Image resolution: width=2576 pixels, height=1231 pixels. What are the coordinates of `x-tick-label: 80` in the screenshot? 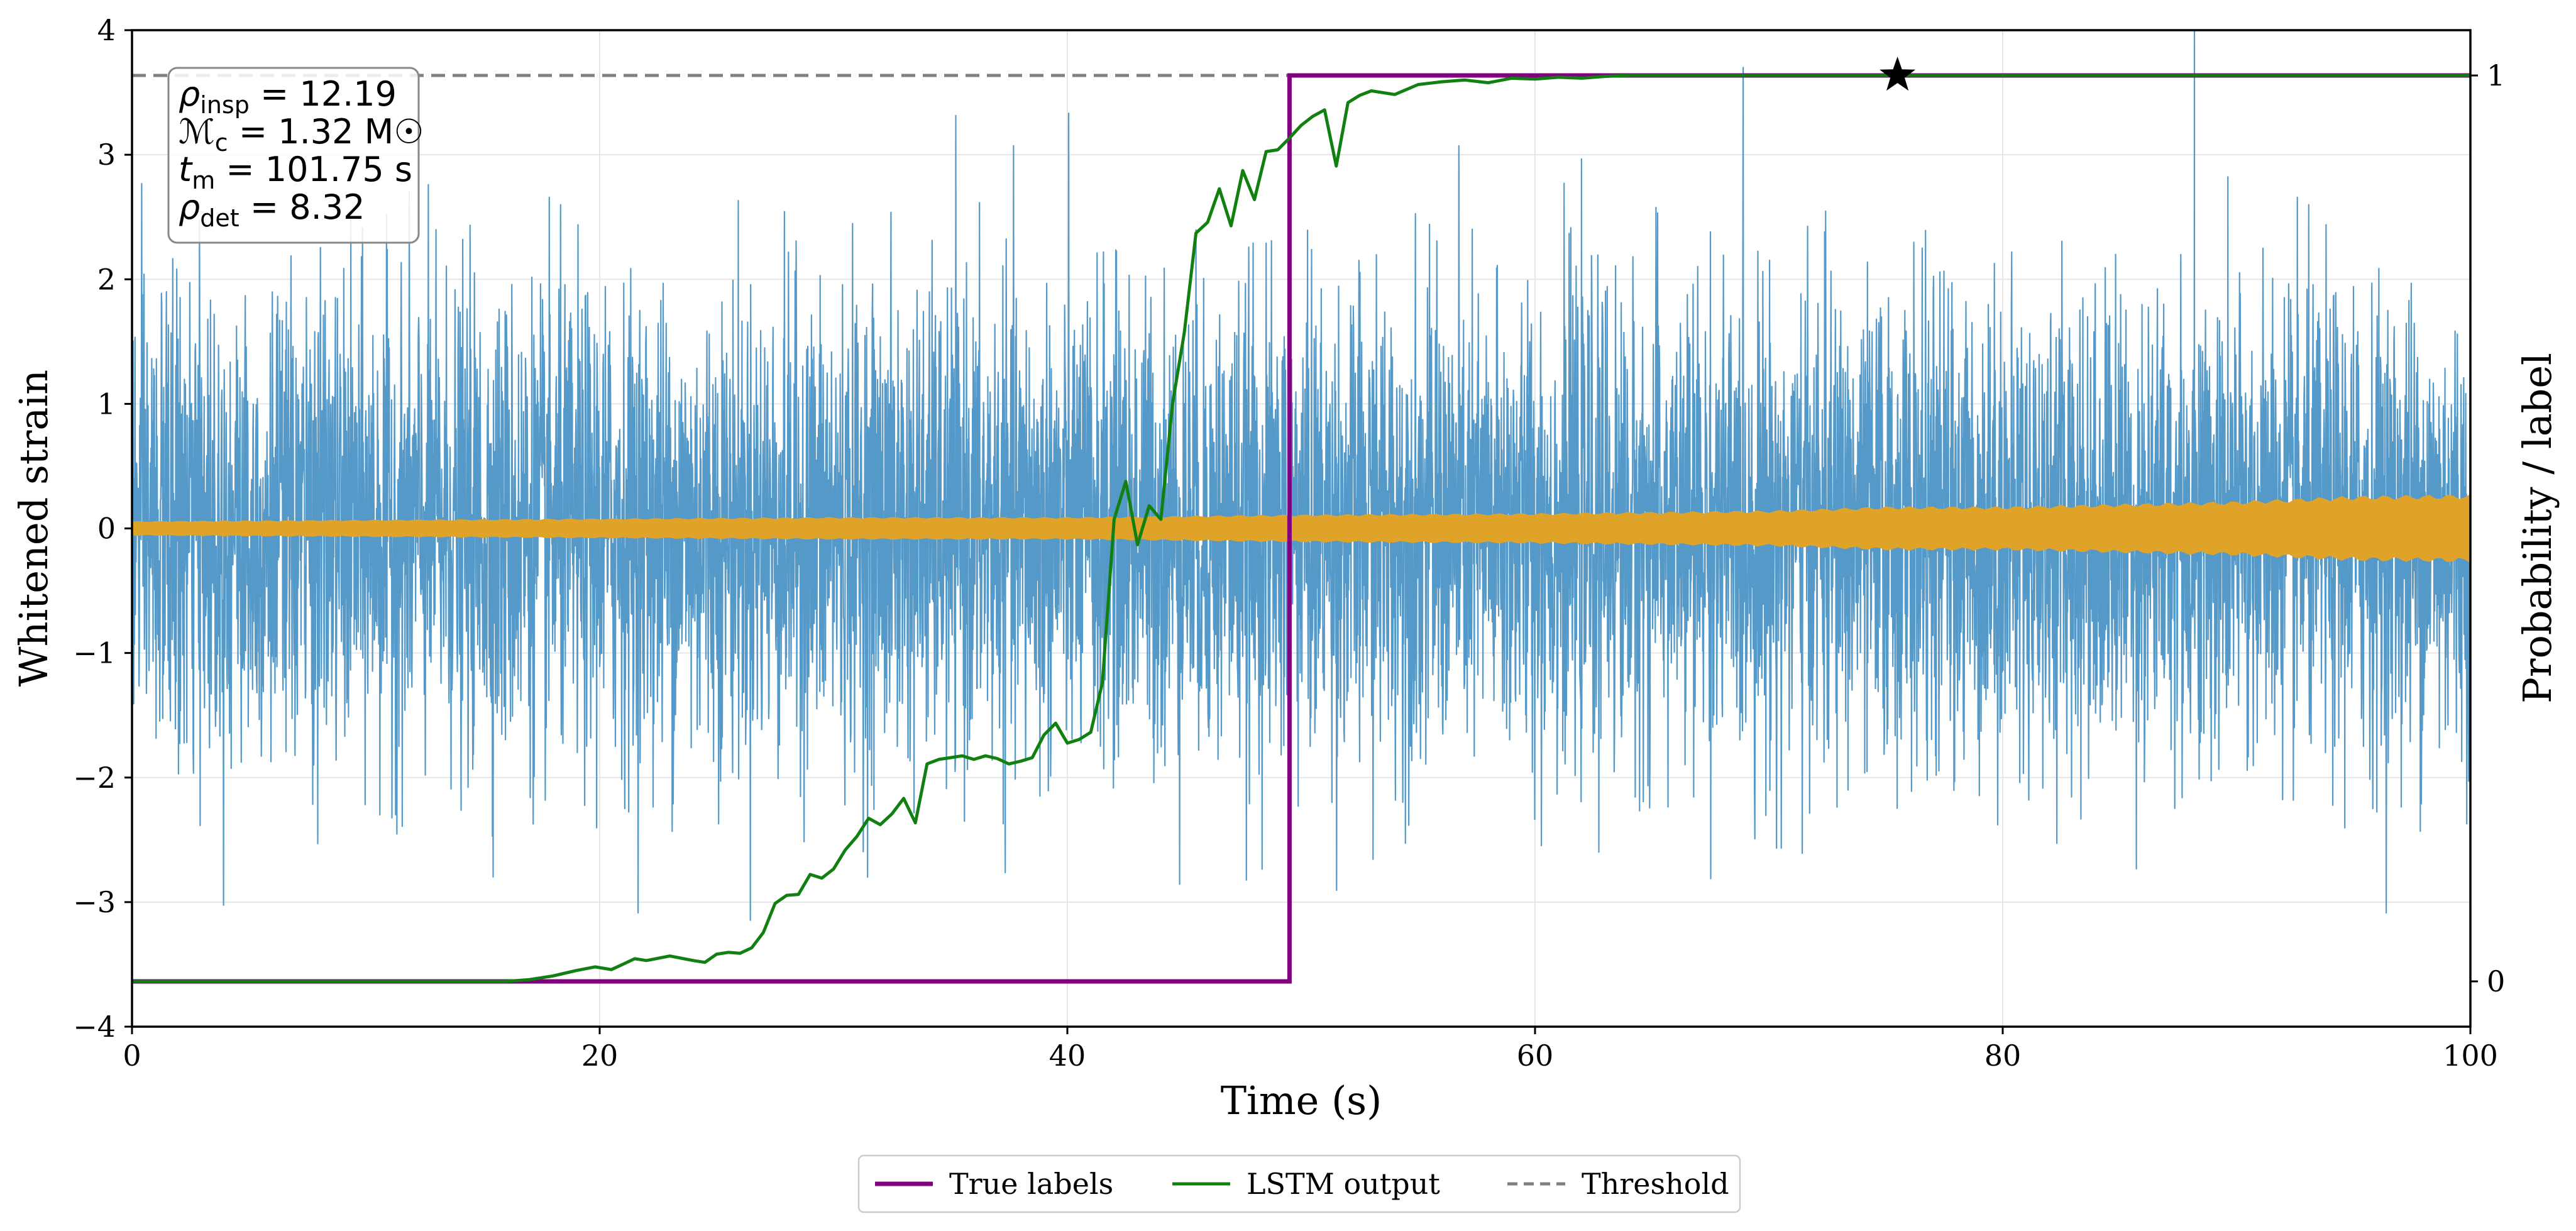 It's located at (2003, 1056).